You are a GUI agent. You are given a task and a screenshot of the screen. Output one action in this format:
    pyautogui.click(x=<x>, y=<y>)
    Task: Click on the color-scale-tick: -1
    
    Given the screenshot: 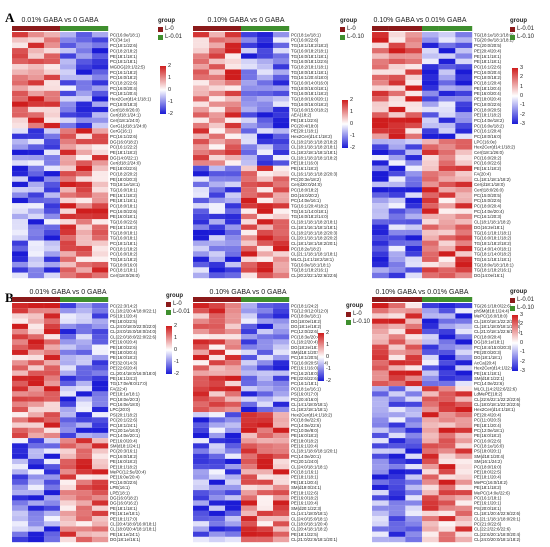 What is the action you would take?
    pyautogui.click(x=522, y=105)
    